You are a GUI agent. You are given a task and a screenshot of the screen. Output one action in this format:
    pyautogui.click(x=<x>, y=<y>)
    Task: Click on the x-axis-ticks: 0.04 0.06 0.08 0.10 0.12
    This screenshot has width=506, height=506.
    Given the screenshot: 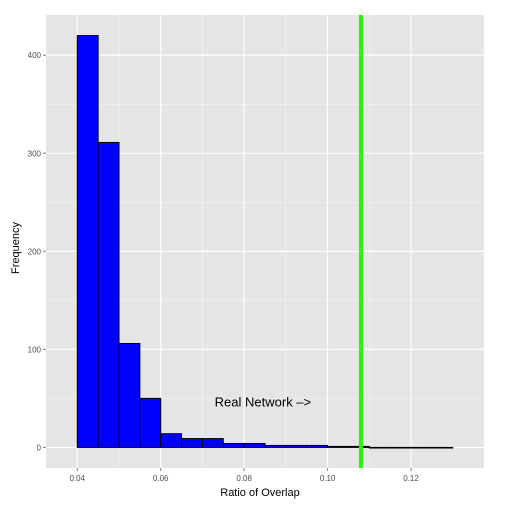 What is the action you would take?
    pyautogui.click(x=244, y=475)
    